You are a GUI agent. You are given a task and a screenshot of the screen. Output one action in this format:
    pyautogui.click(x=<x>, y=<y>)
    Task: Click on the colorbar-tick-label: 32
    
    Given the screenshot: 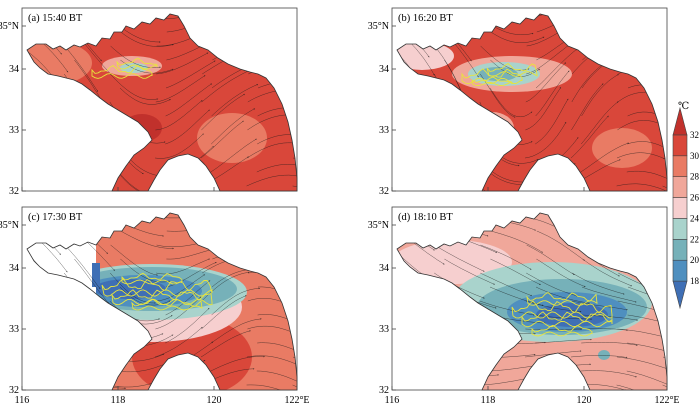 What is the action you would take?
    pyautogui.click(x=694, y=135)
    